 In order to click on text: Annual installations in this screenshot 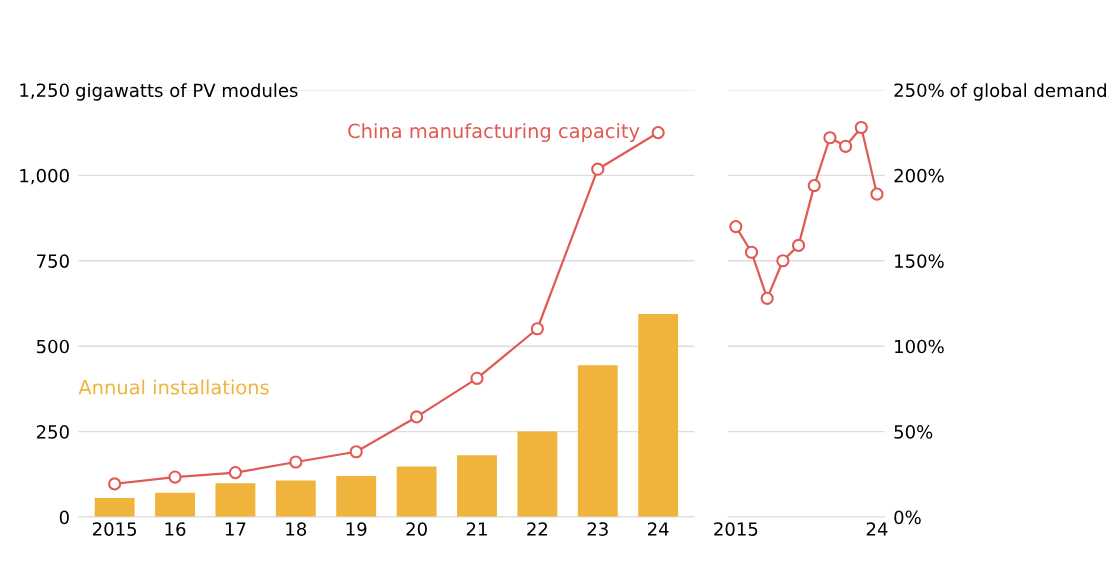, I will do `click(173, 387)`.